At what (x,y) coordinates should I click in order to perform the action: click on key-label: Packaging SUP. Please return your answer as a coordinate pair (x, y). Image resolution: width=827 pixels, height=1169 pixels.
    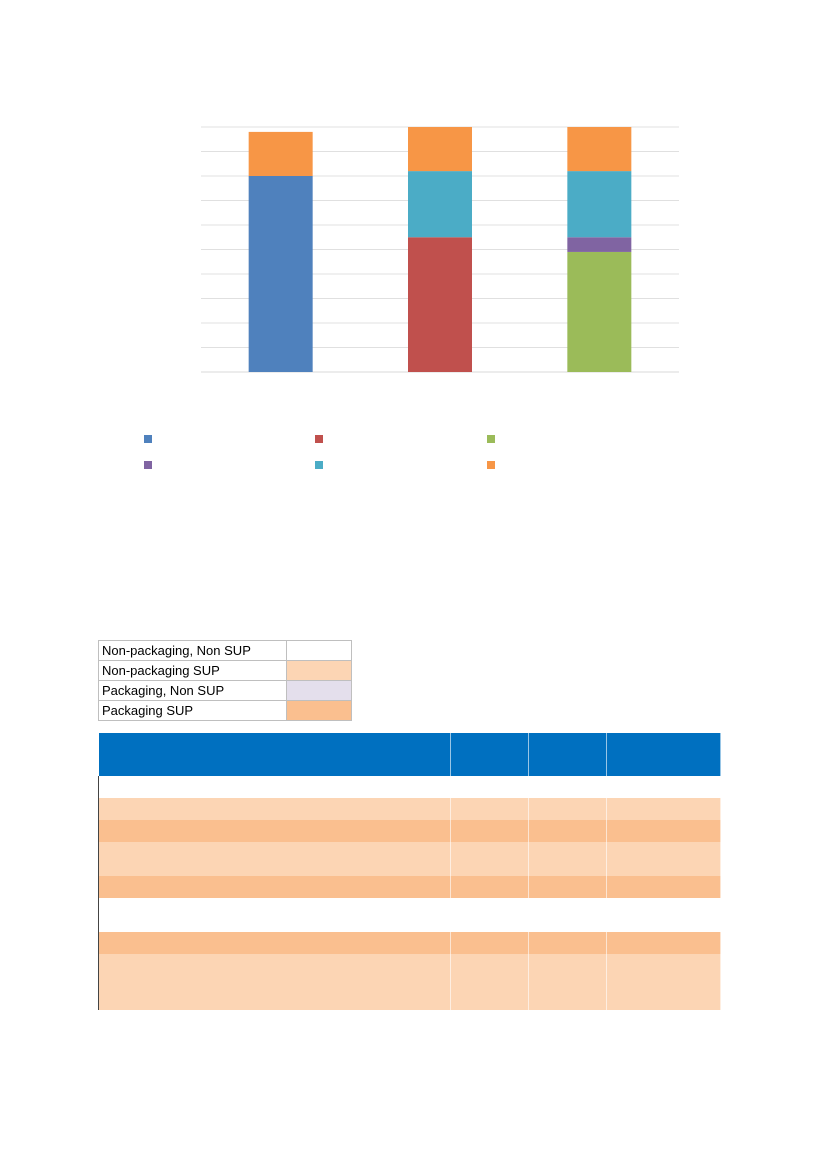
    Looking at the image, I should click on (192, 710).